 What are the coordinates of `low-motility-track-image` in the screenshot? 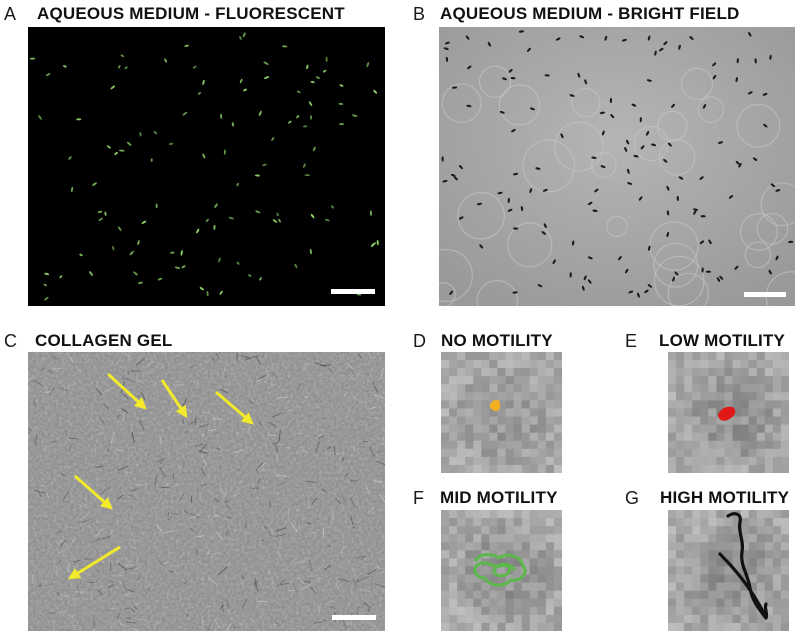 It's located at (728, 412).